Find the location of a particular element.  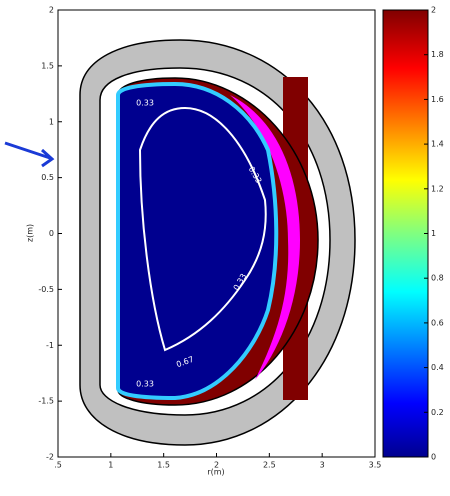

x-tick-label: .5 is located at coordinates (58, 465).